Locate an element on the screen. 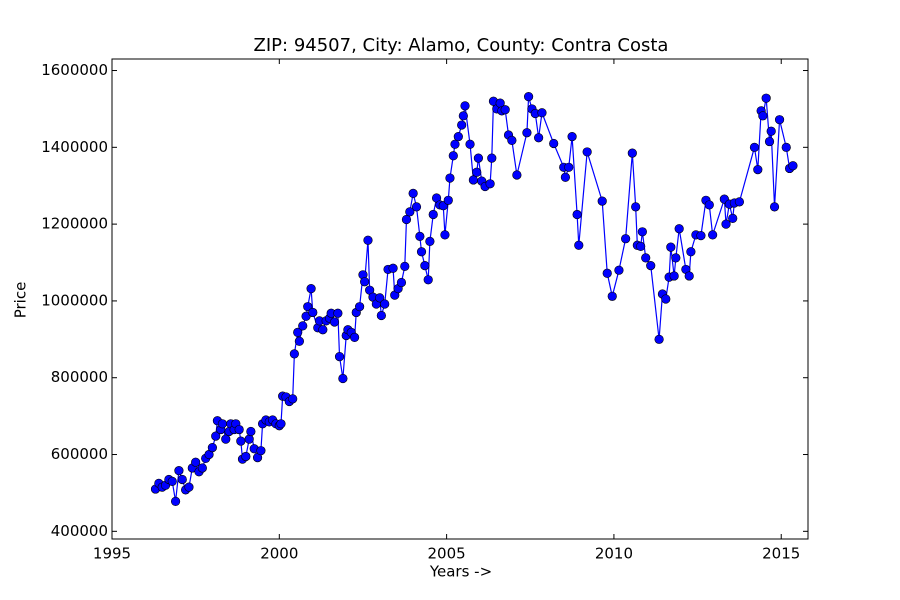  y-tick-label: 1000000 is located at coordinates (74, 300).